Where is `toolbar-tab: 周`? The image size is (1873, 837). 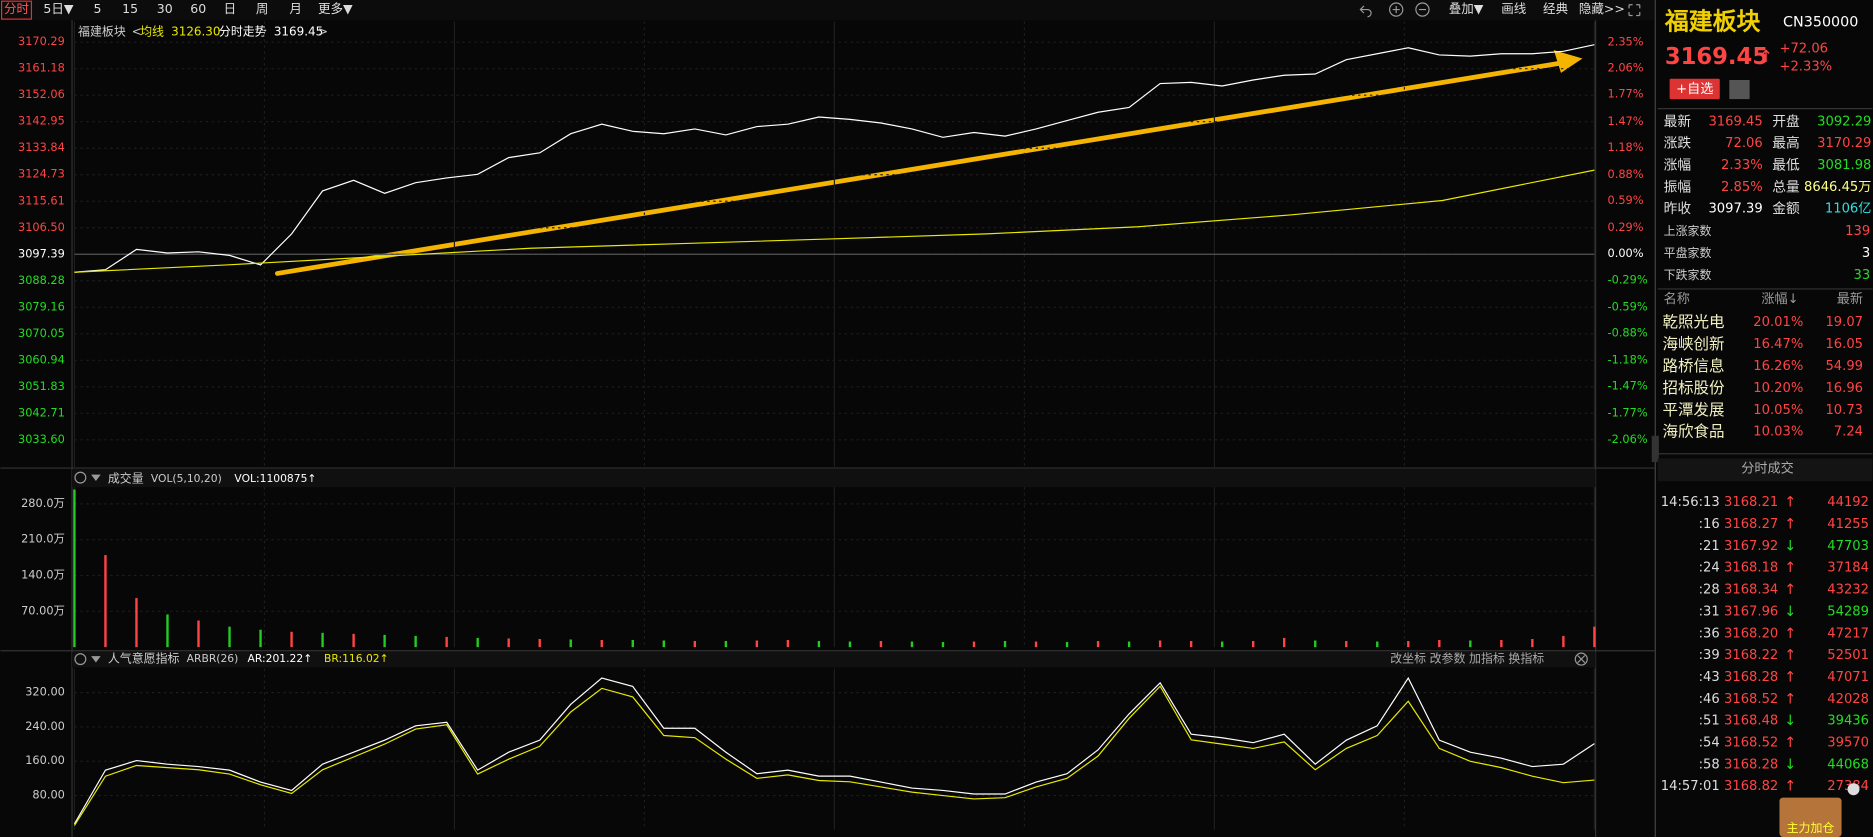
toolbar-tab: 周 is located at coordinates (262, 8).